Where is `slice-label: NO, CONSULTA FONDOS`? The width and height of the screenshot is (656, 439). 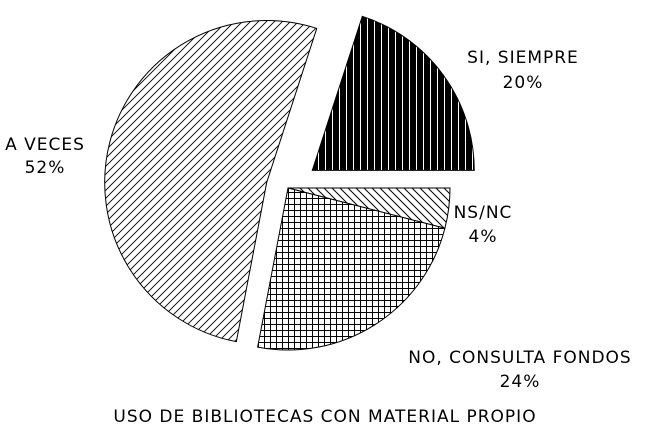
slice-label: NO, CONSULTA FONDOS is located at coordinates (519, 358).